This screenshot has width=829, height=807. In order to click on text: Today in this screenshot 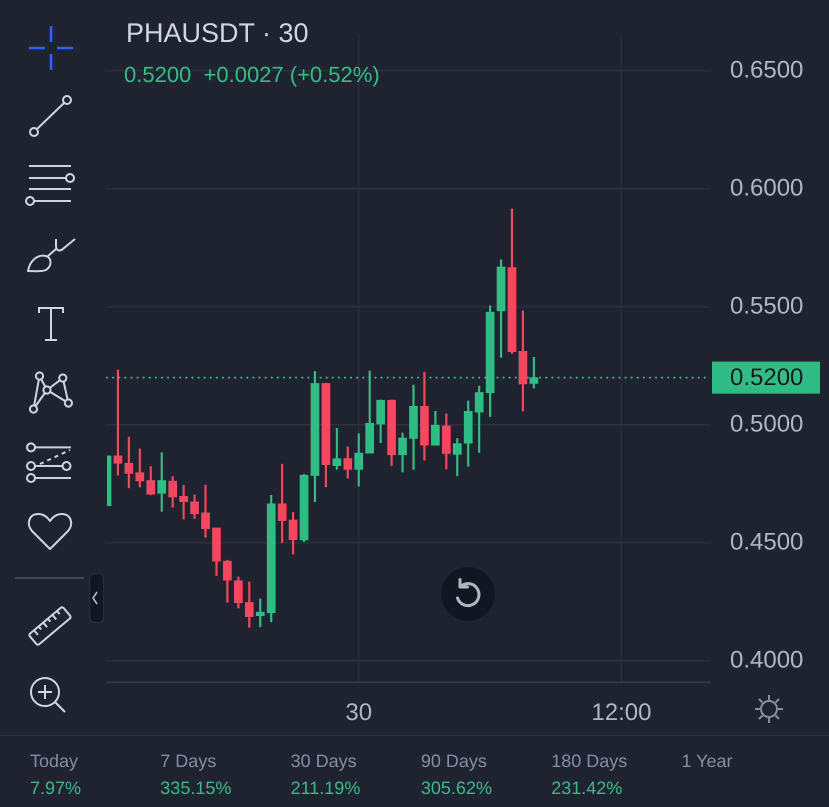, I will do `click(54, 761)`.